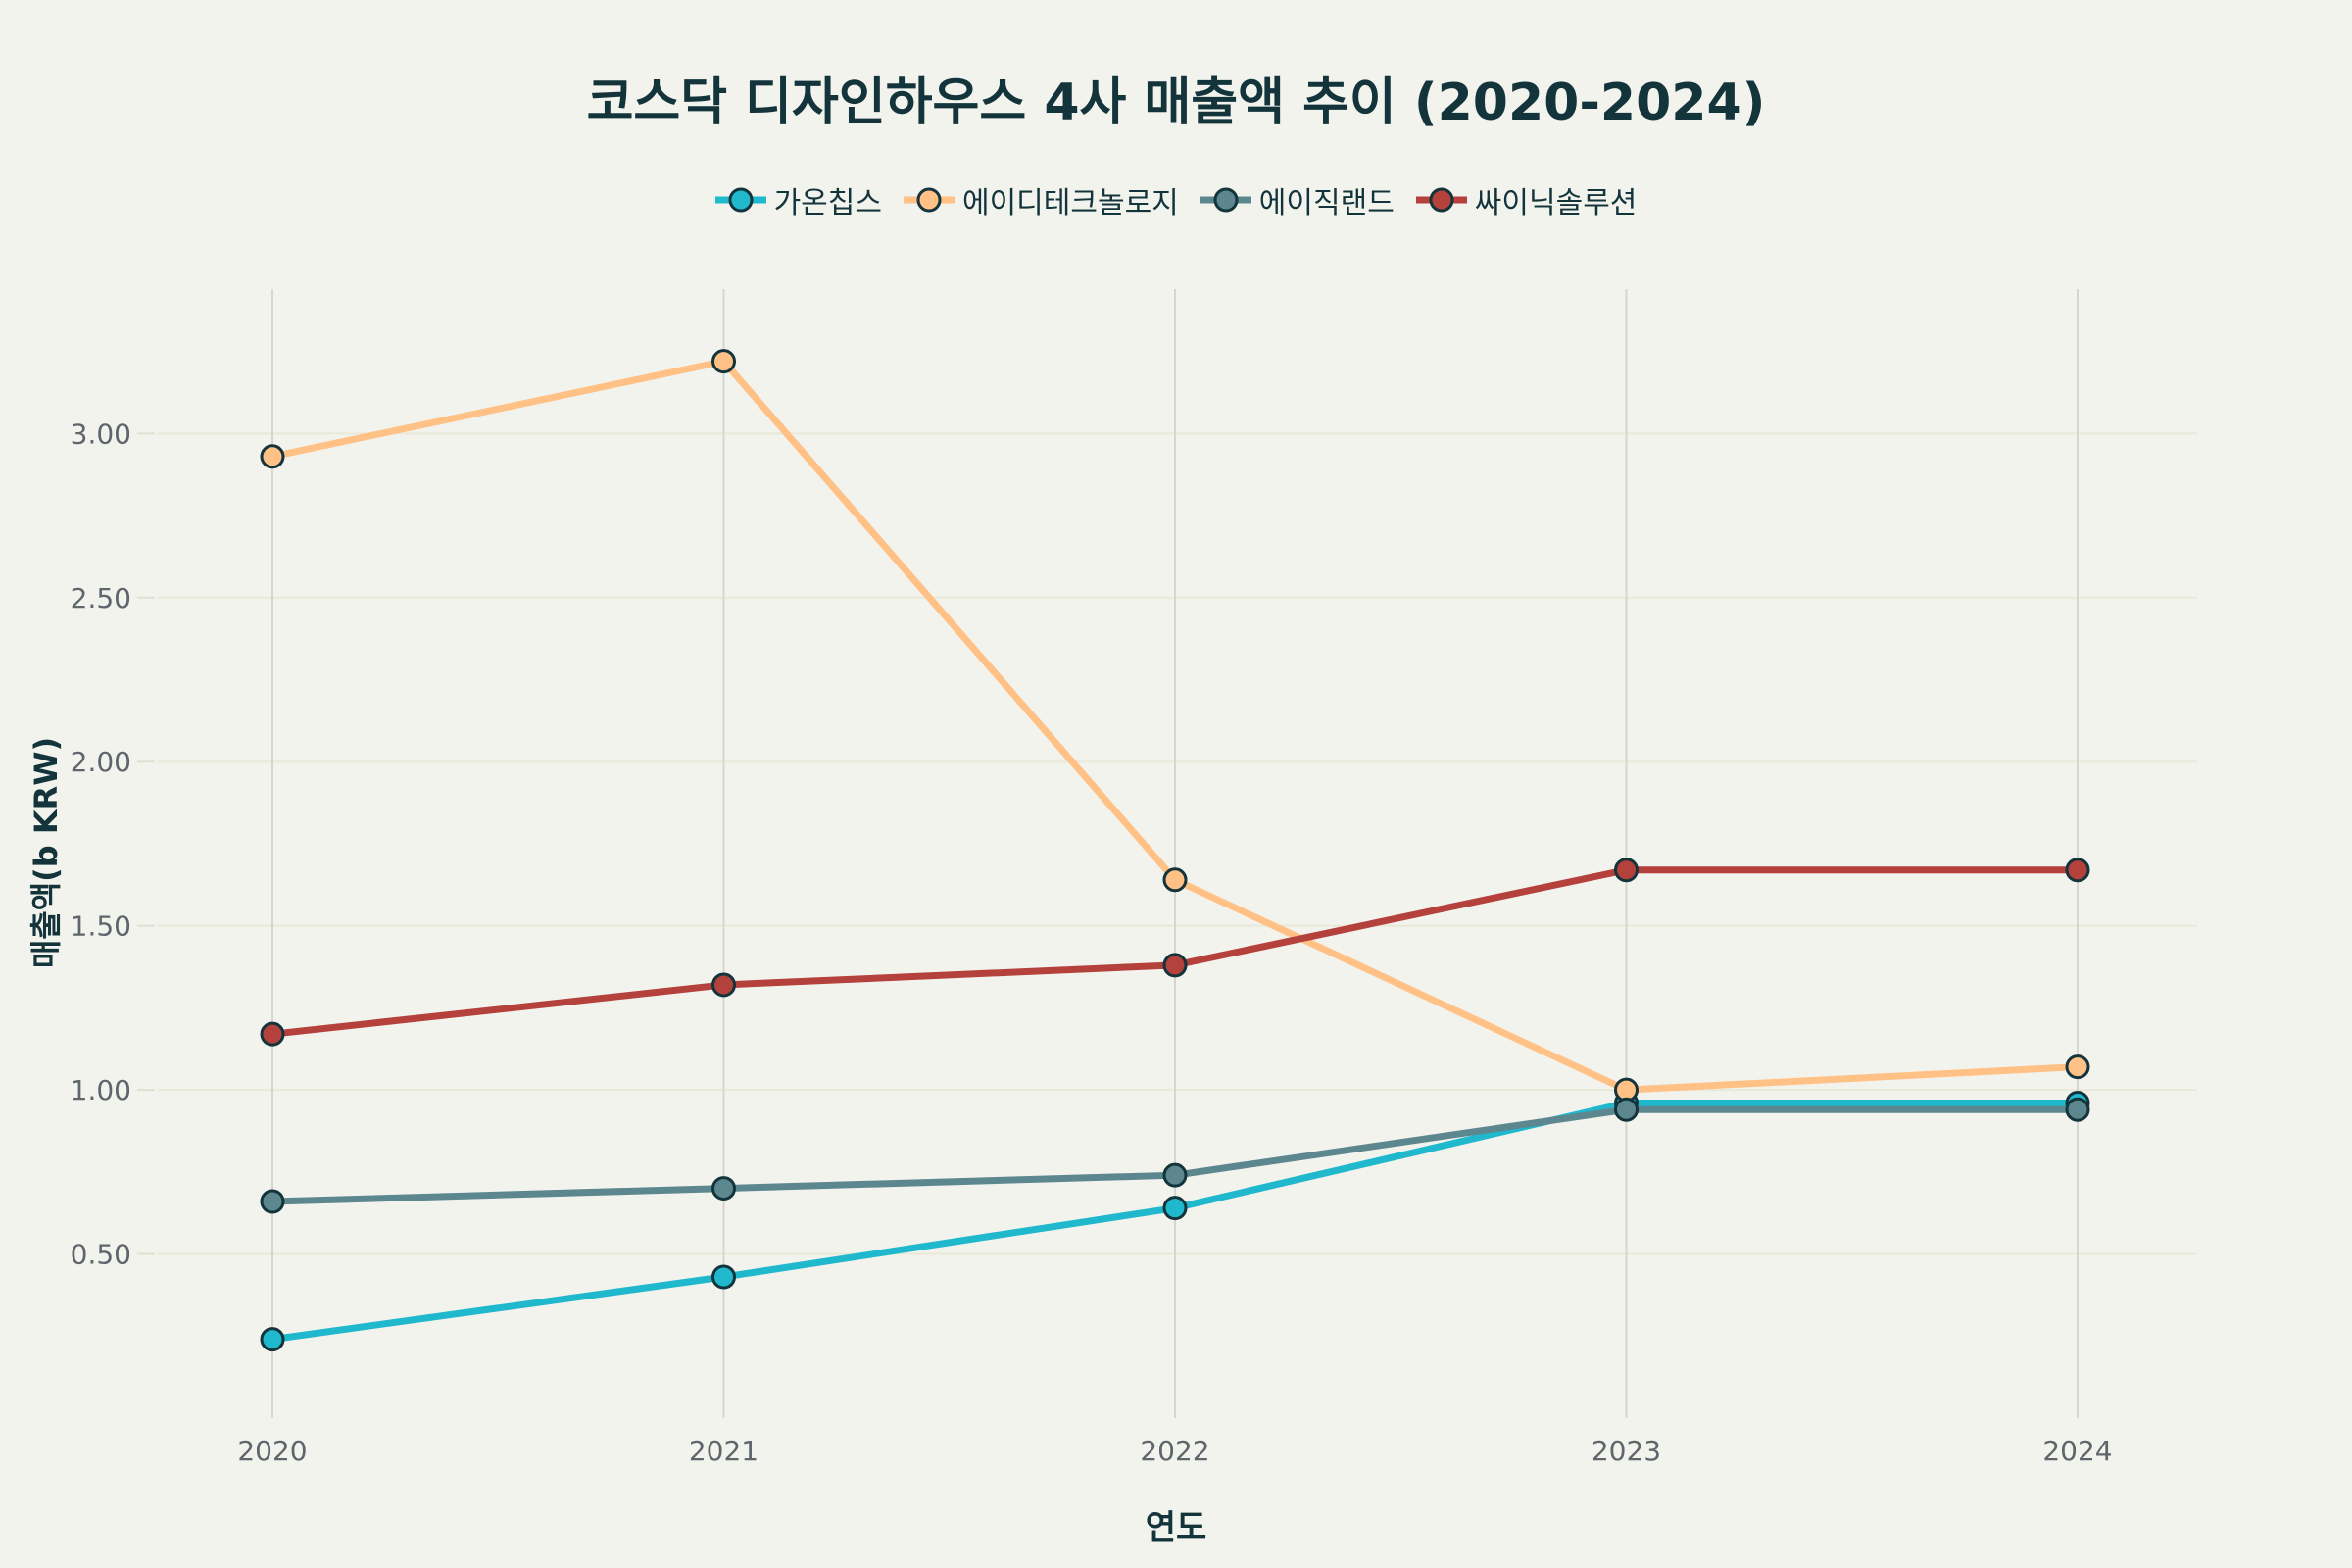  I want to click on legend-label: 에이직랜드, so click(1326, 203).